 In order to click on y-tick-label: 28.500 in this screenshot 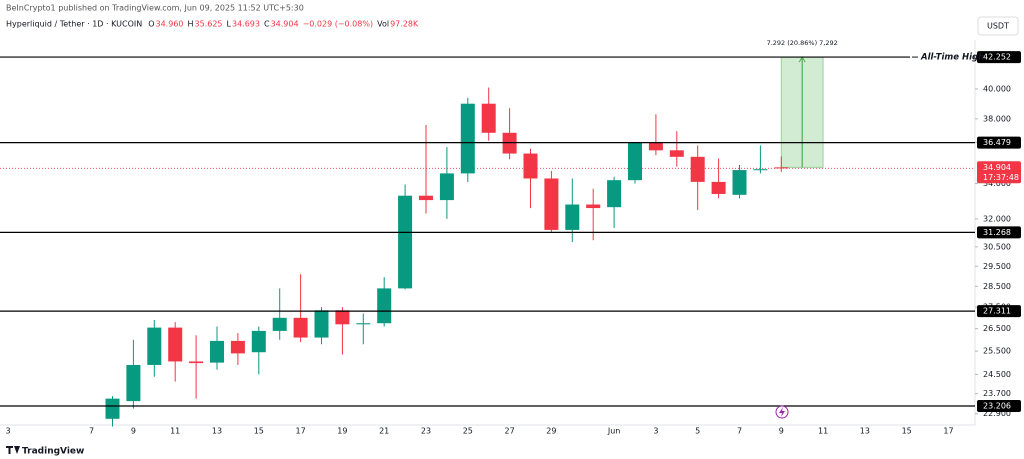, I will do `click(997, 286)`.